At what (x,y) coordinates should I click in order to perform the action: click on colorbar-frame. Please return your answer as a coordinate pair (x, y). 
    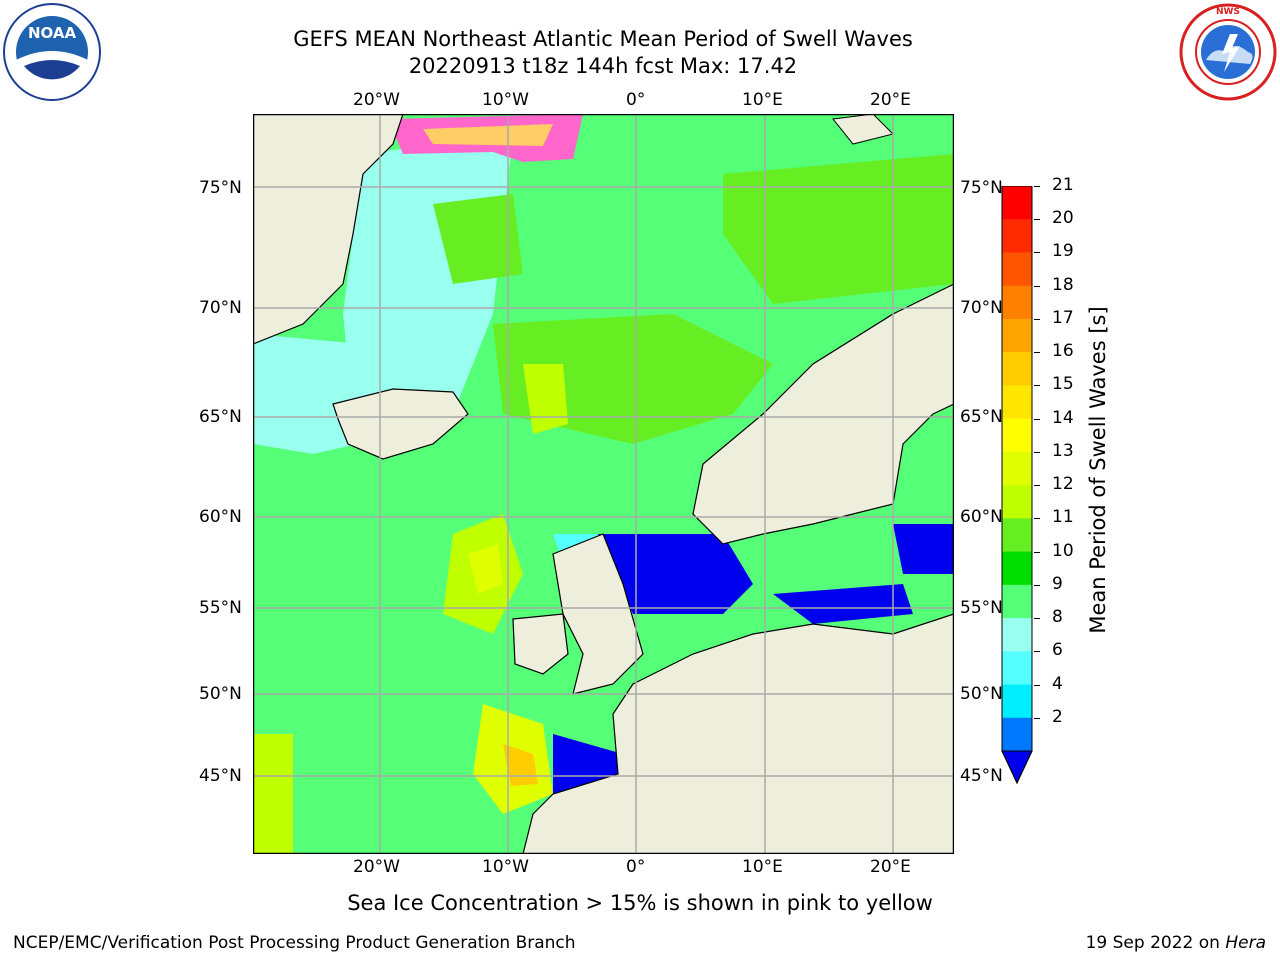
    Looking at the image, I should click on (1017, 485).